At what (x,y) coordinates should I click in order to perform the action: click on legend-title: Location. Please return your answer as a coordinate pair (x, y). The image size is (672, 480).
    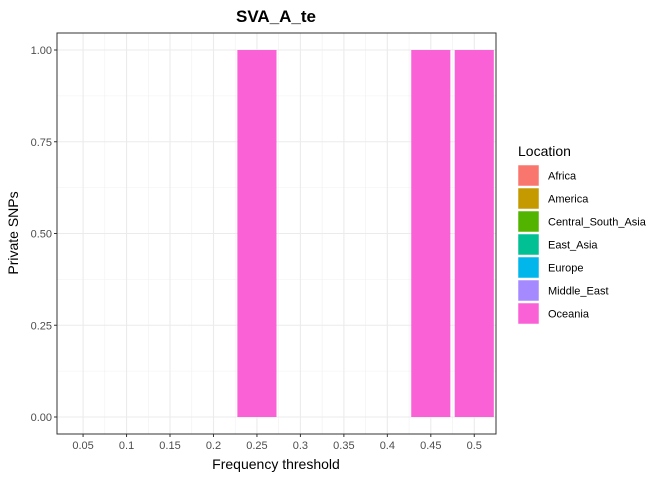
    Looking at the image, I should click on (544, 151).